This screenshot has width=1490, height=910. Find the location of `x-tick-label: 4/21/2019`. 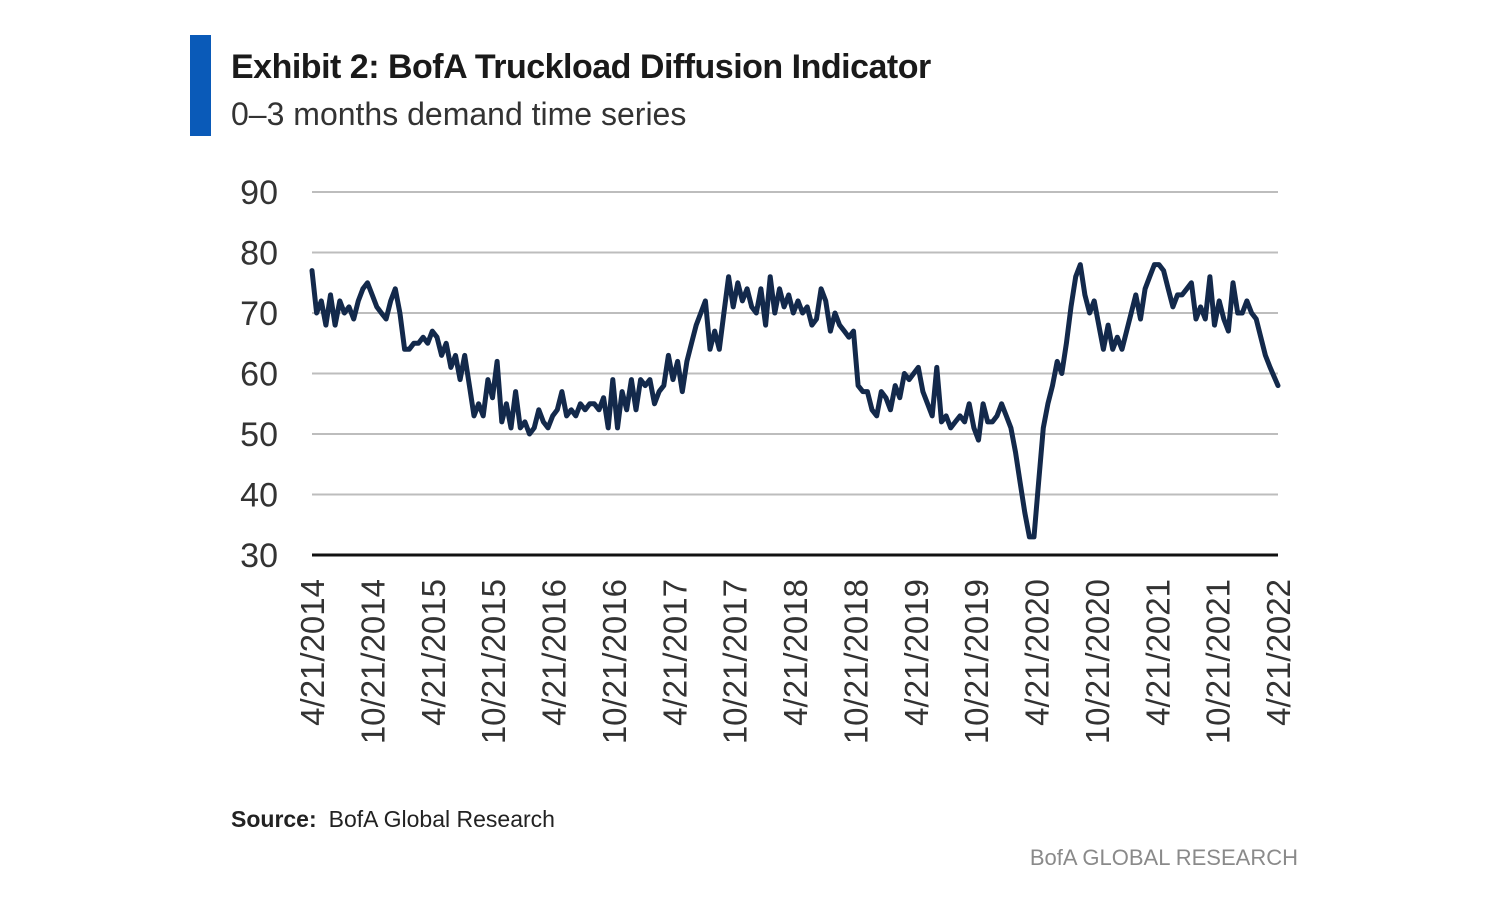

x-tick-label: 4/21/2019 is located at coordinates (916, 652).